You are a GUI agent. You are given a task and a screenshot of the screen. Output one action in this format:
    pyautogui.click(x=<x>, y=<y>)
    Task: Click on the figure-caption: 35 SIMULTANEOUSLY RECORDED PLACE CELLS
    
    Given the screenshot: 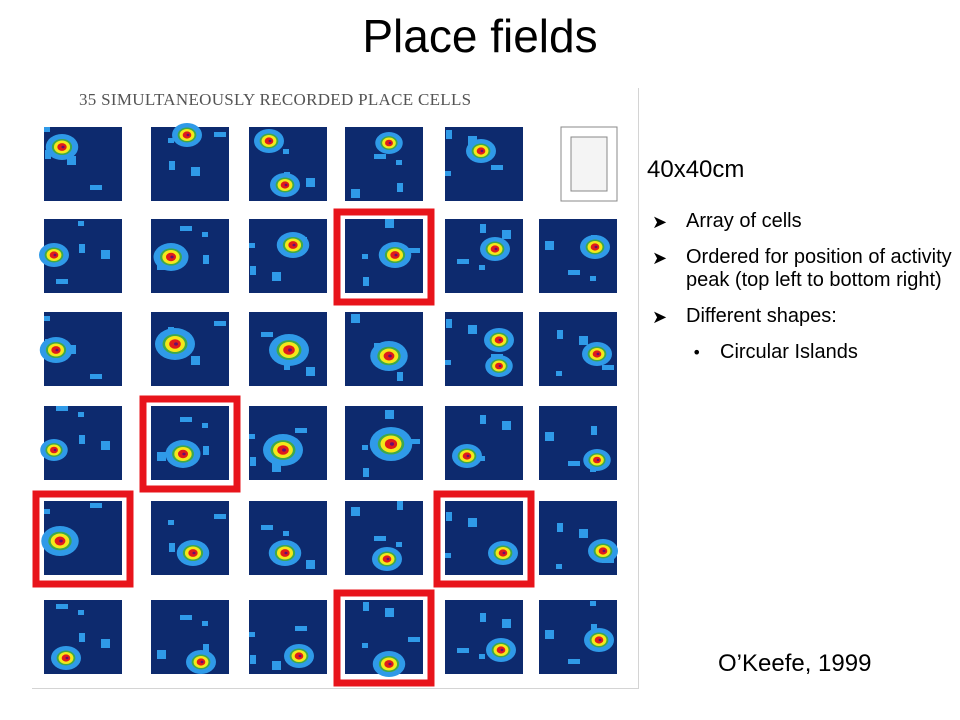 What is the action you would take?
    pyautogui.click(x=275, y=99)
    